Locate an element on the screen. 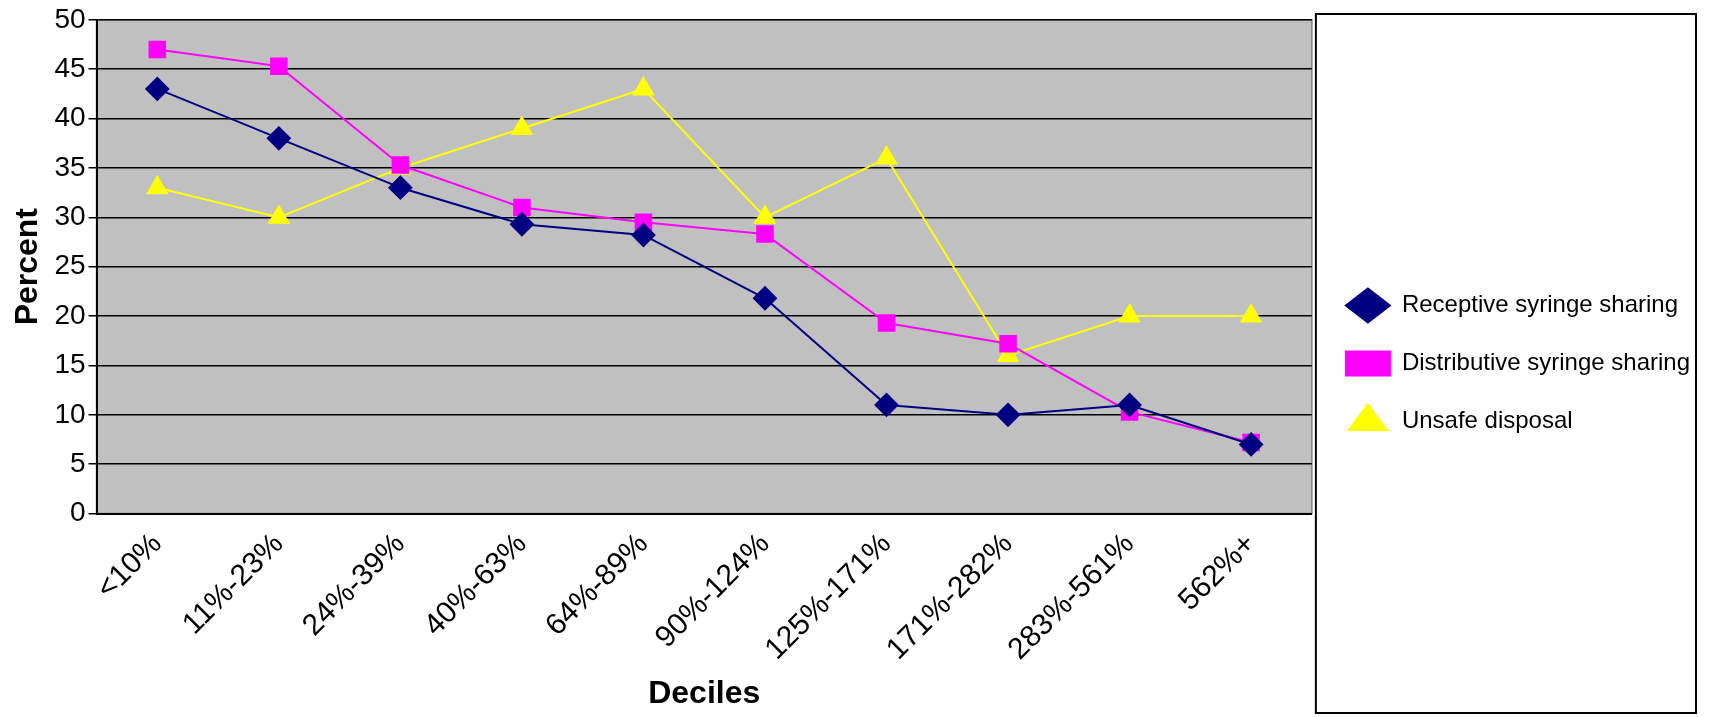 Image resolution: width=1730 pixels, height=717 pixels. y-tick-label: 0 is located at coordinates (77, 512).